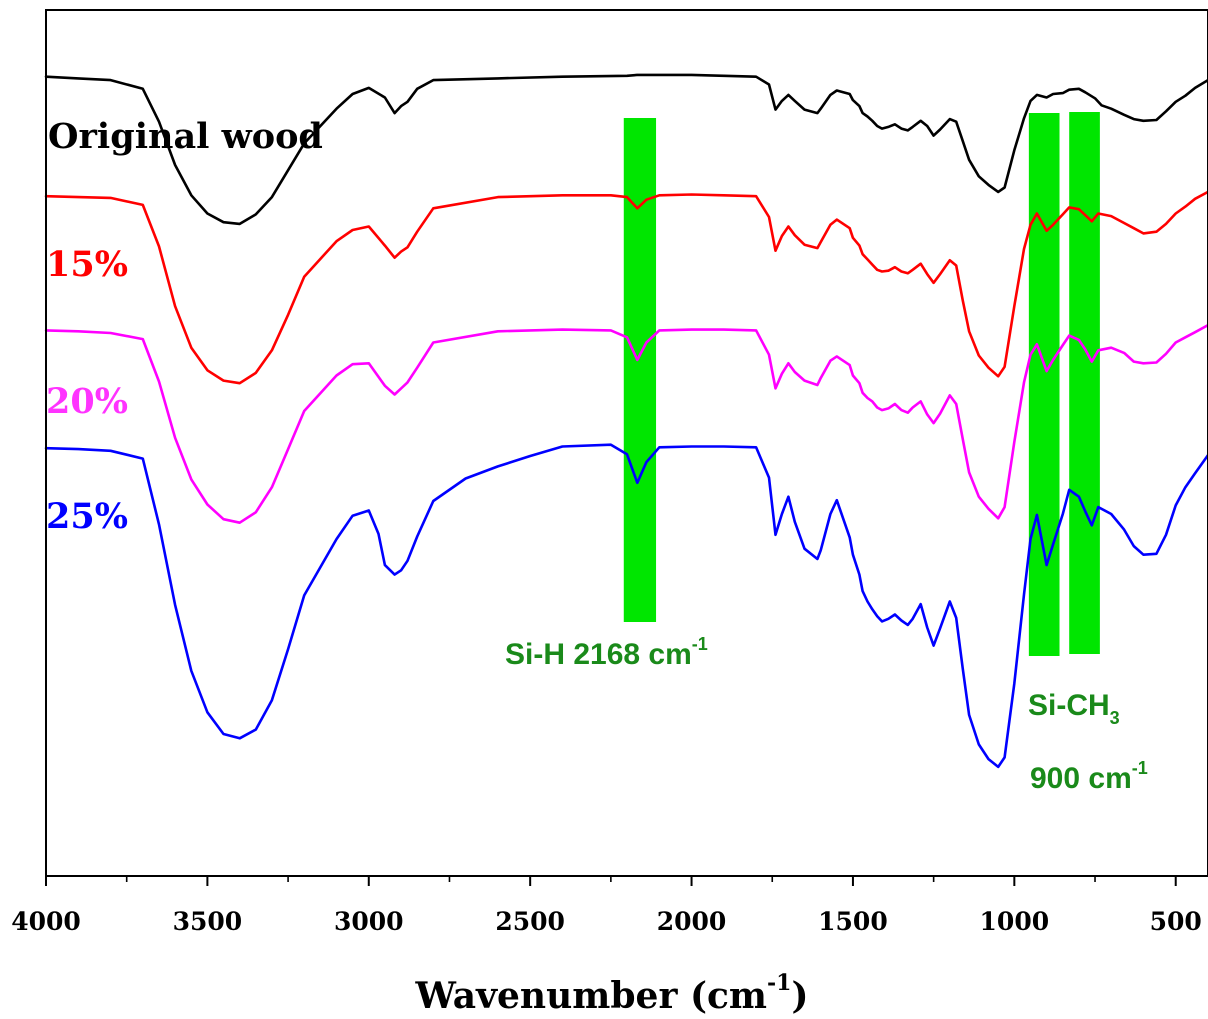 The height and width of the screenshot is (1019, 1208). Describe the element at coordinates (208, 921) in the screenshot. I see `x-tick-label: 3500` at that location.